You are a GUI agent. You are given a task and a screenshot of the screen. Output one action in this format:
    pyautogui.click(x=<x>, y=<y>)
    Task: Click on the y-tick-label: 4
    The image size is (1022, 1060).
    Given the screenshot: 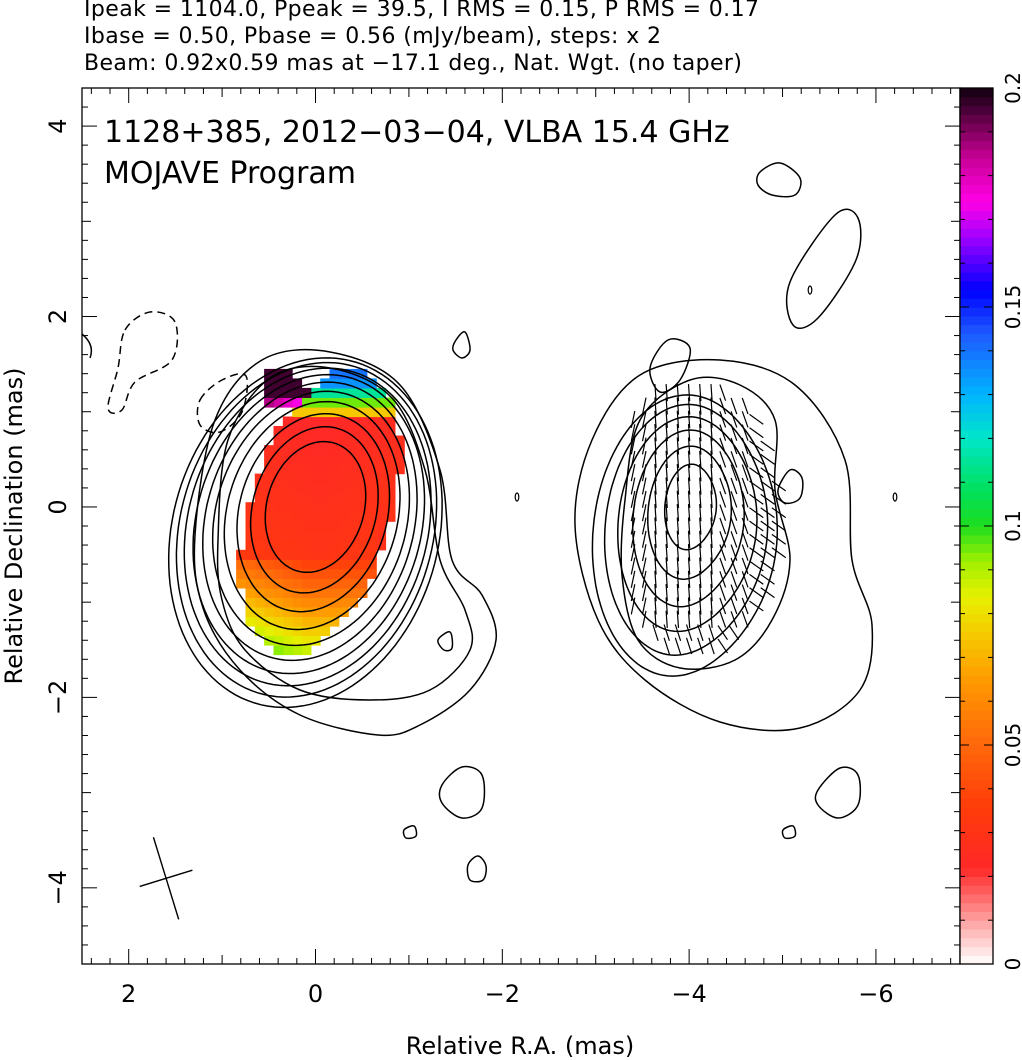 What is the action you would take?
    pyautogui.click(x=58, y=125)
    